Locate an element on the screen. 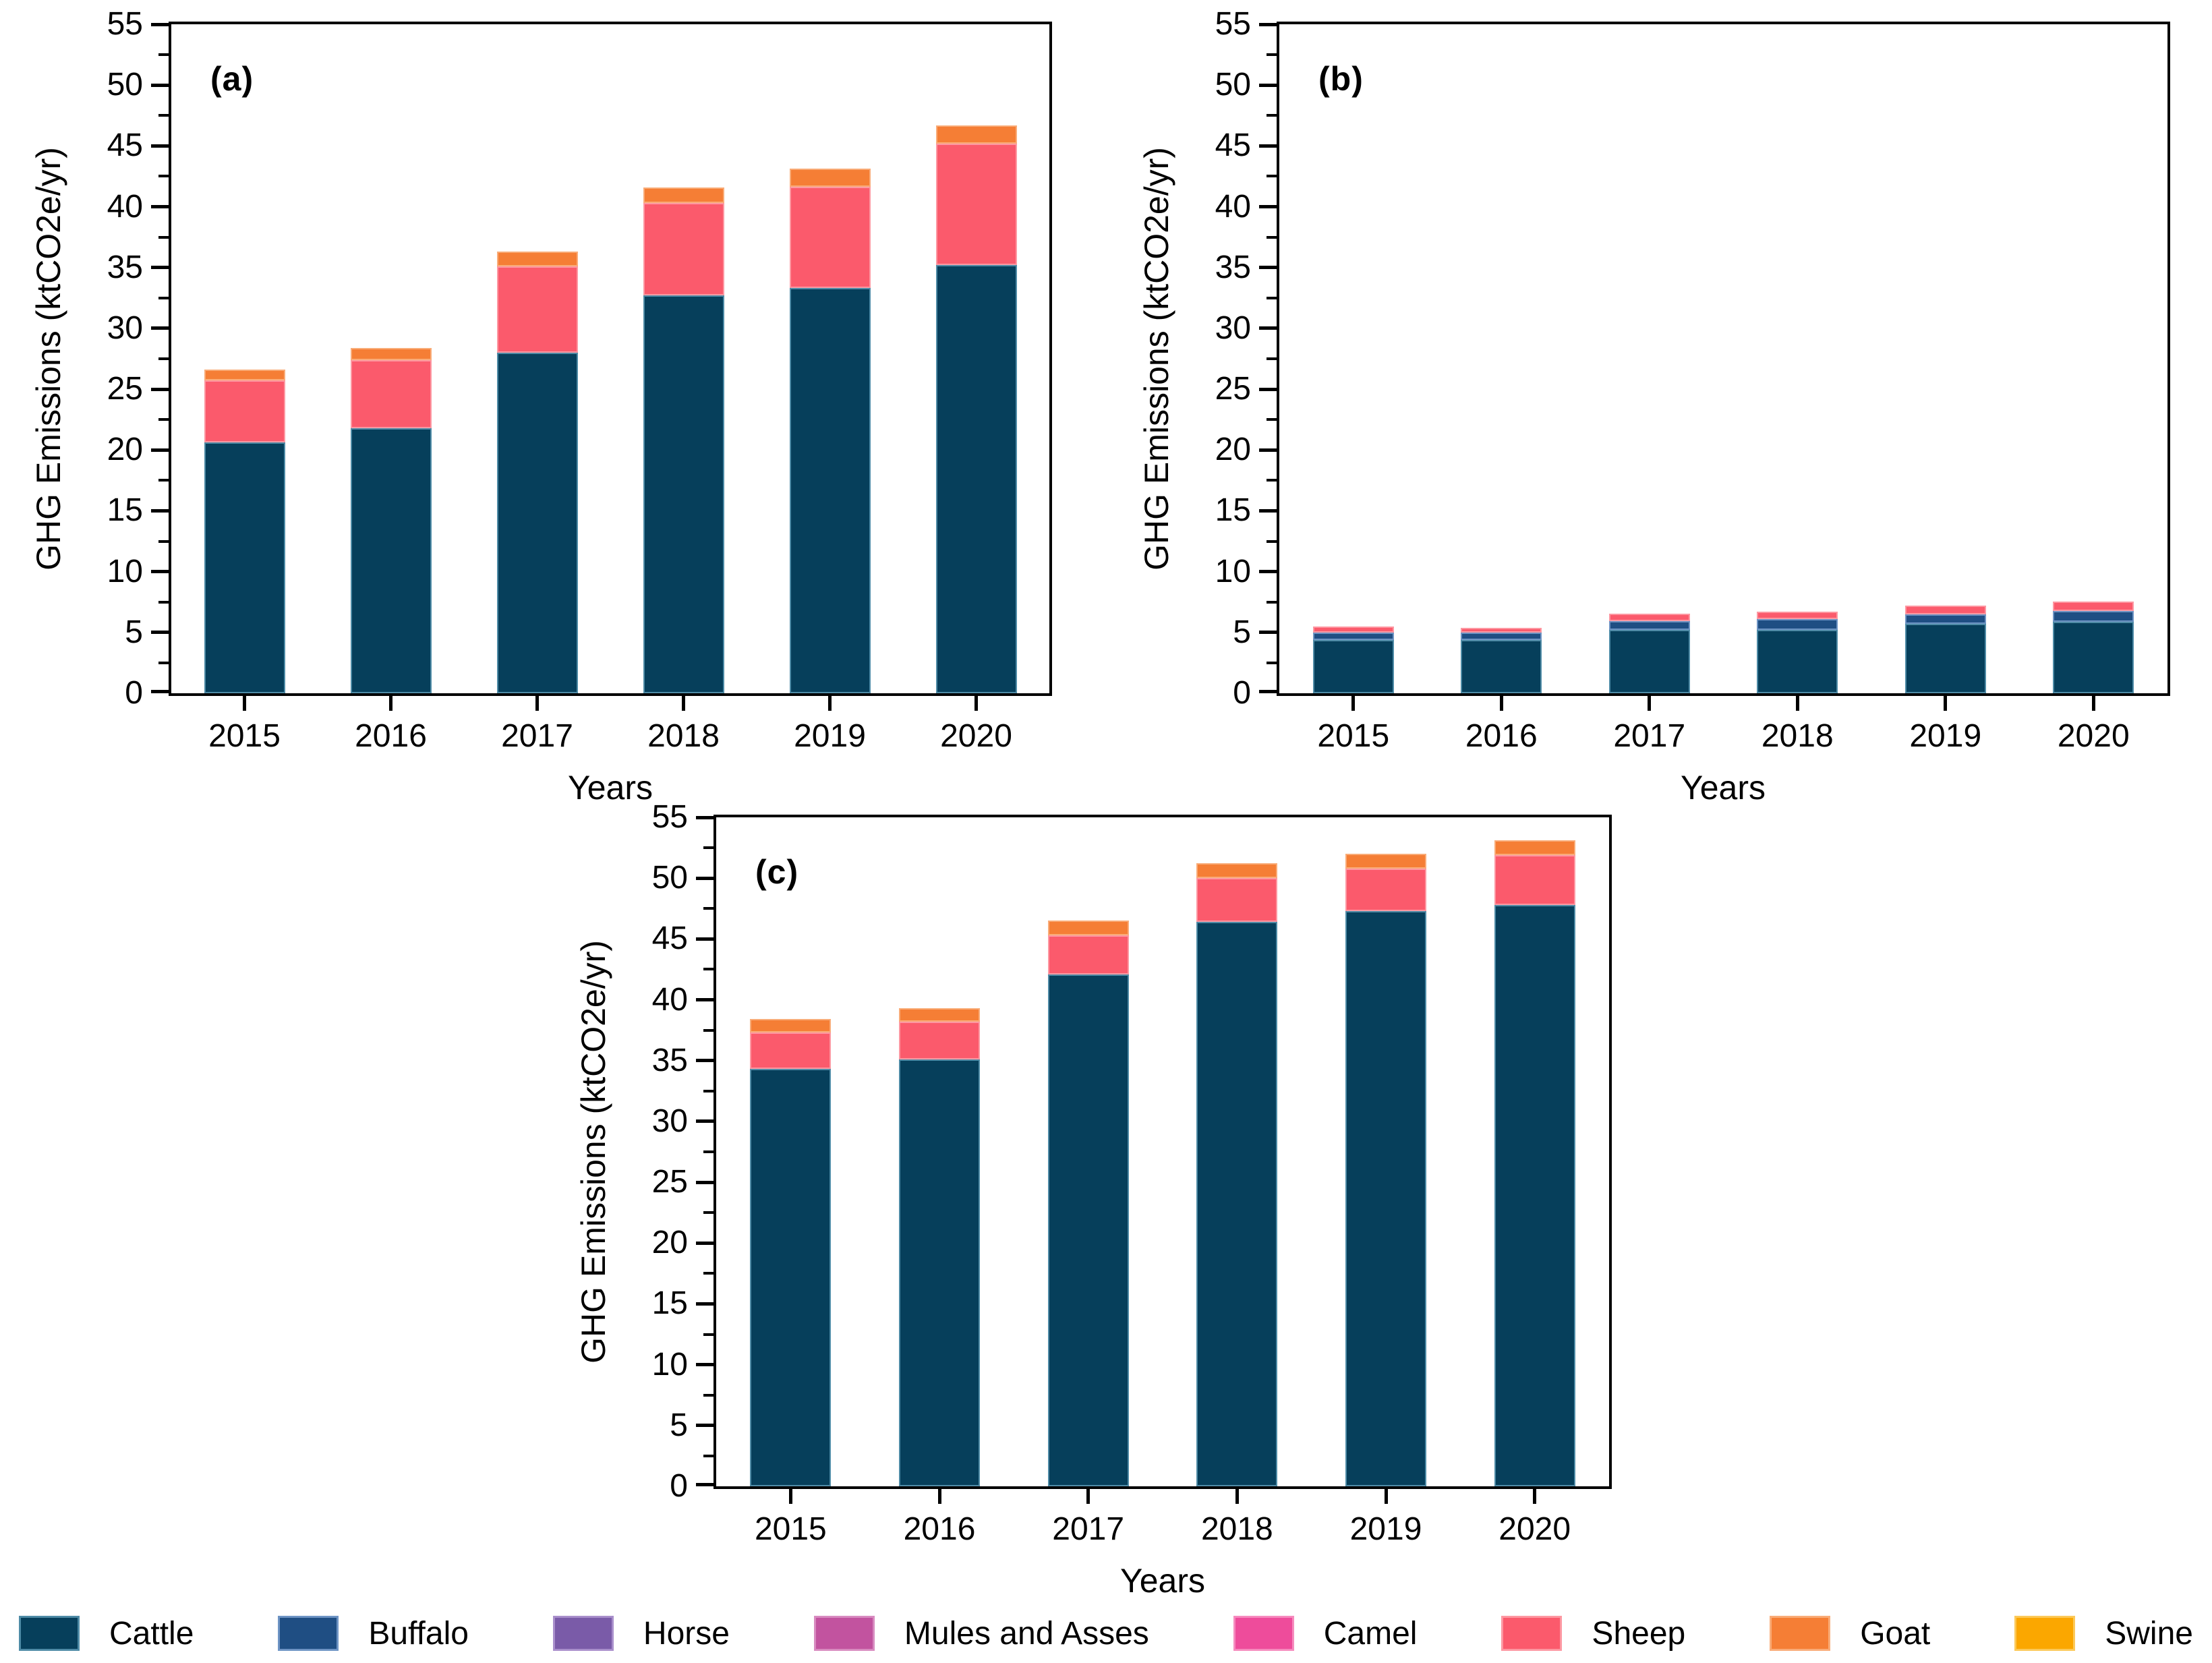 The width and height of the screenshot is (2212, 1663). y-tick-label: 30 is located at coordinates (125, 328).